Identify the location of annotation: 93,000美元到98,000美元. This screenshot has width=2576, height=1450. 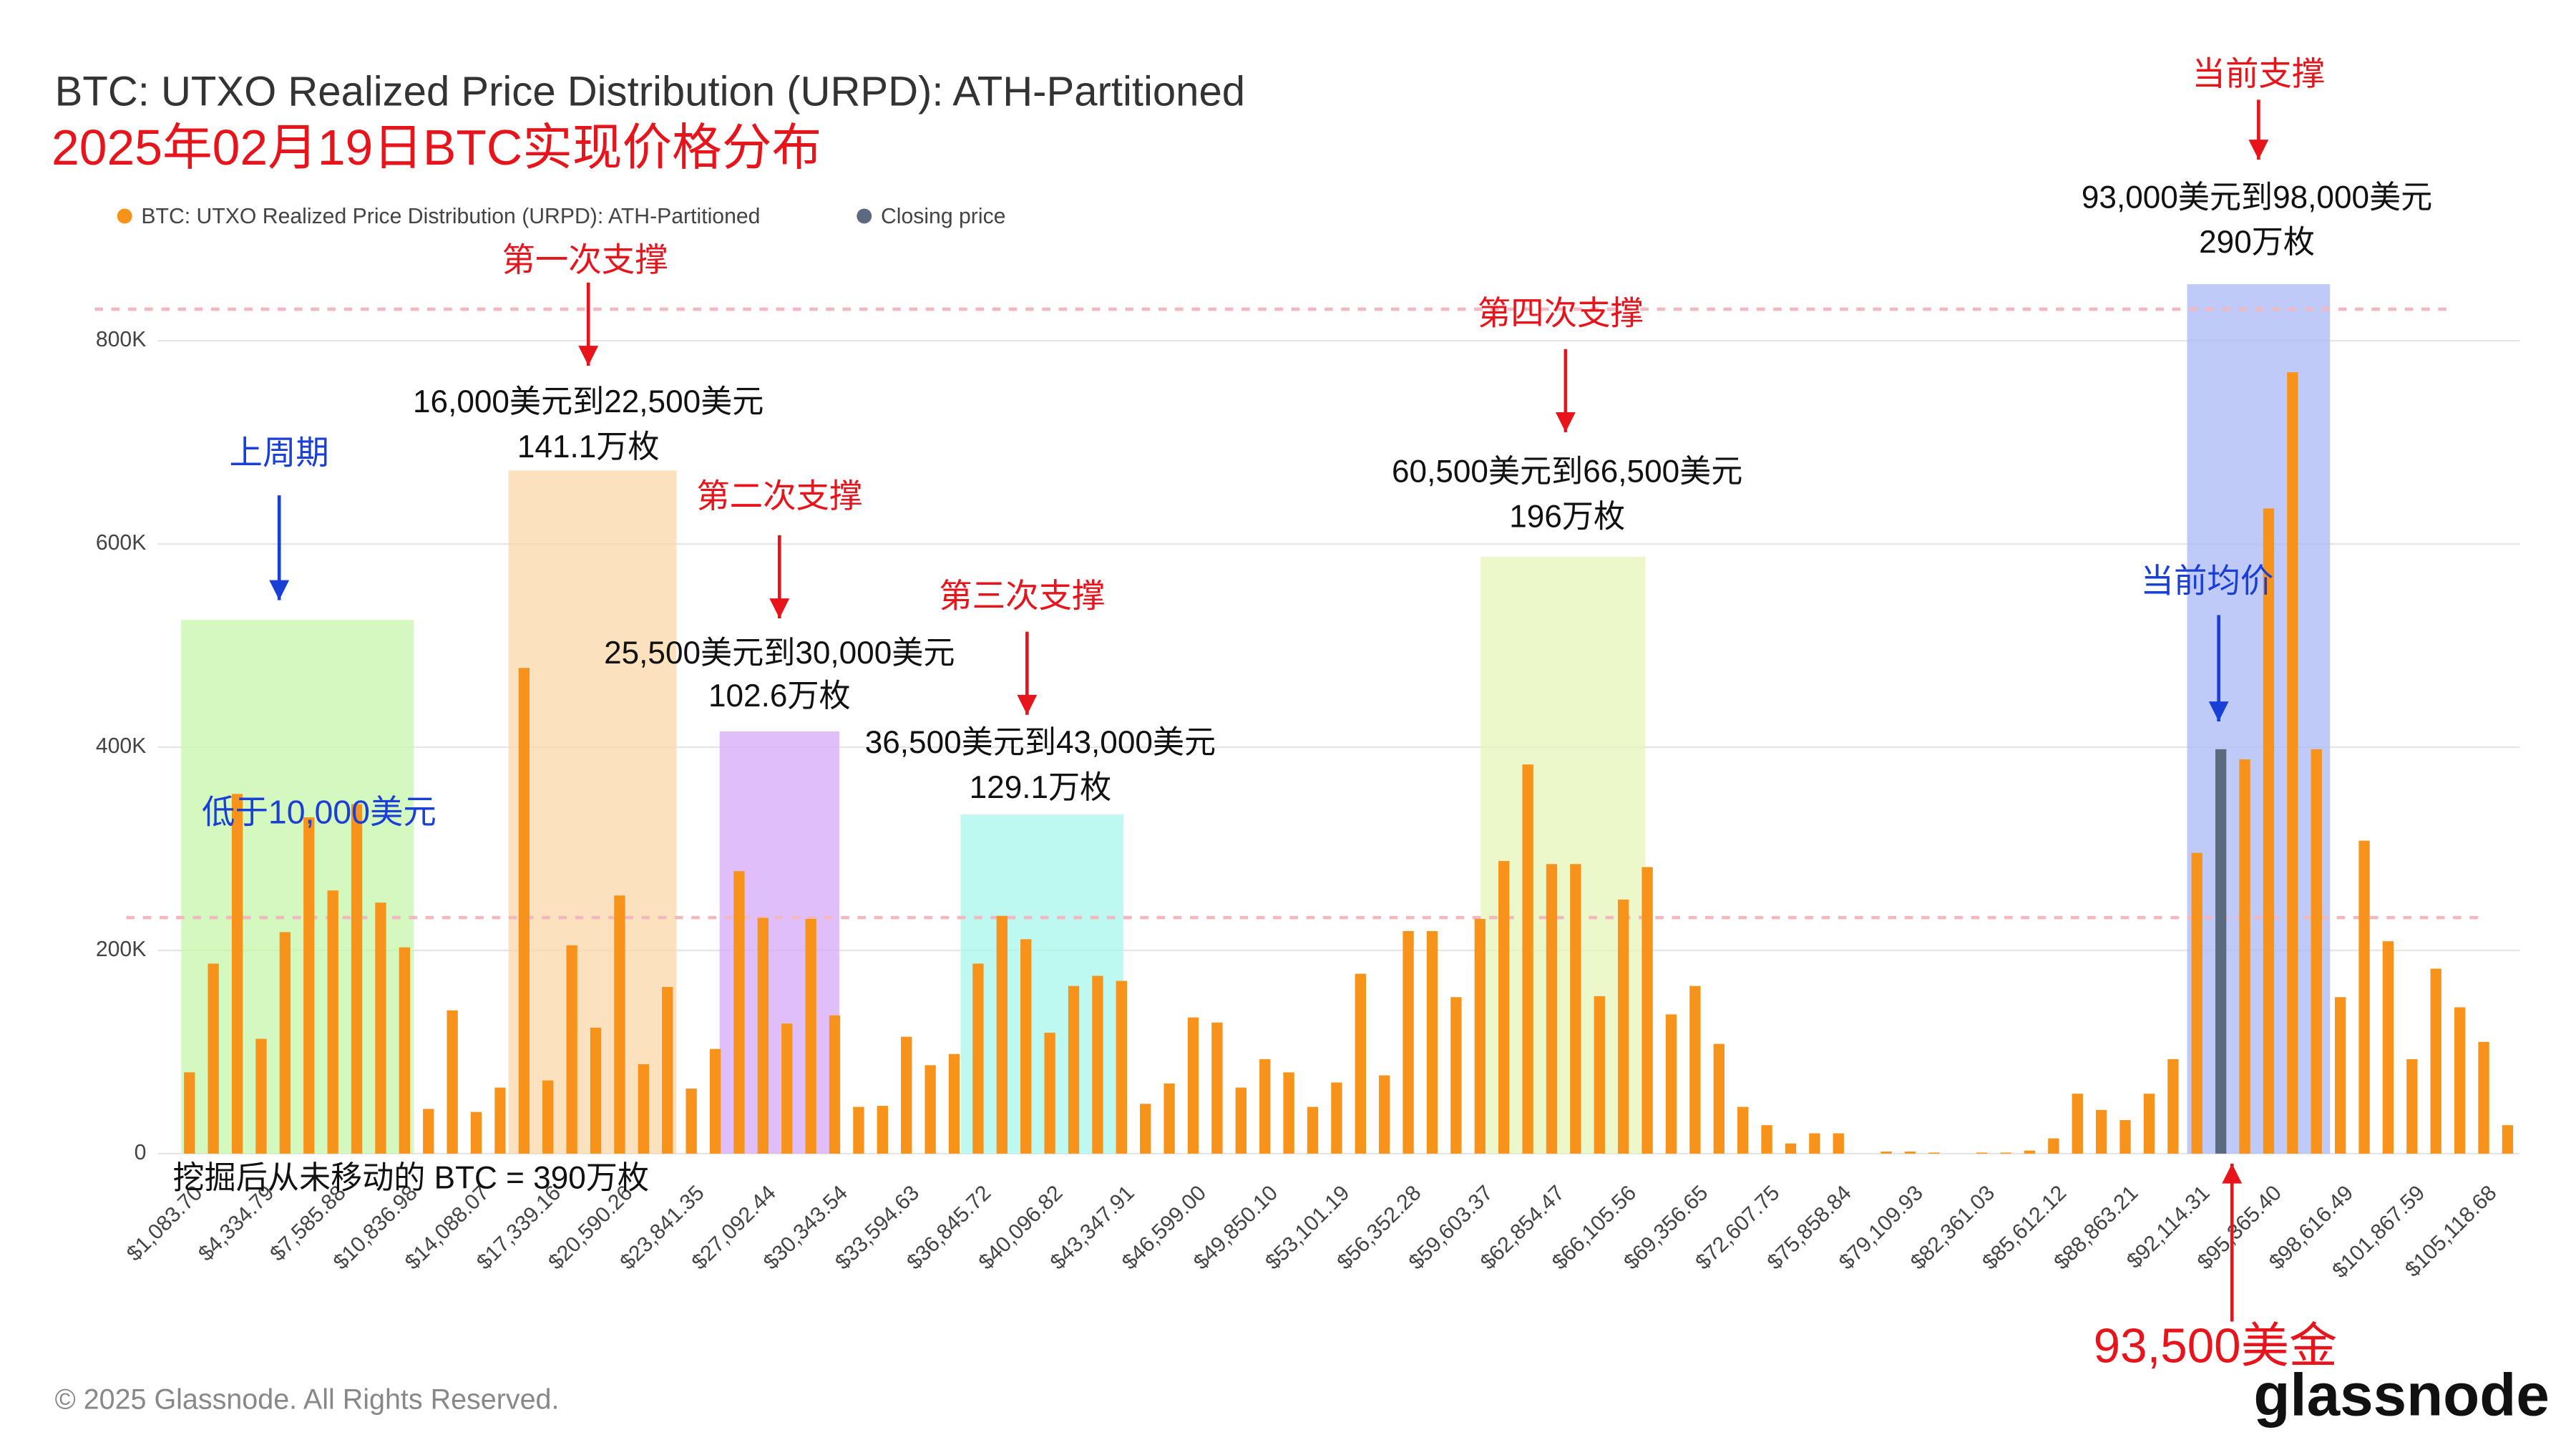
(2257, 197).